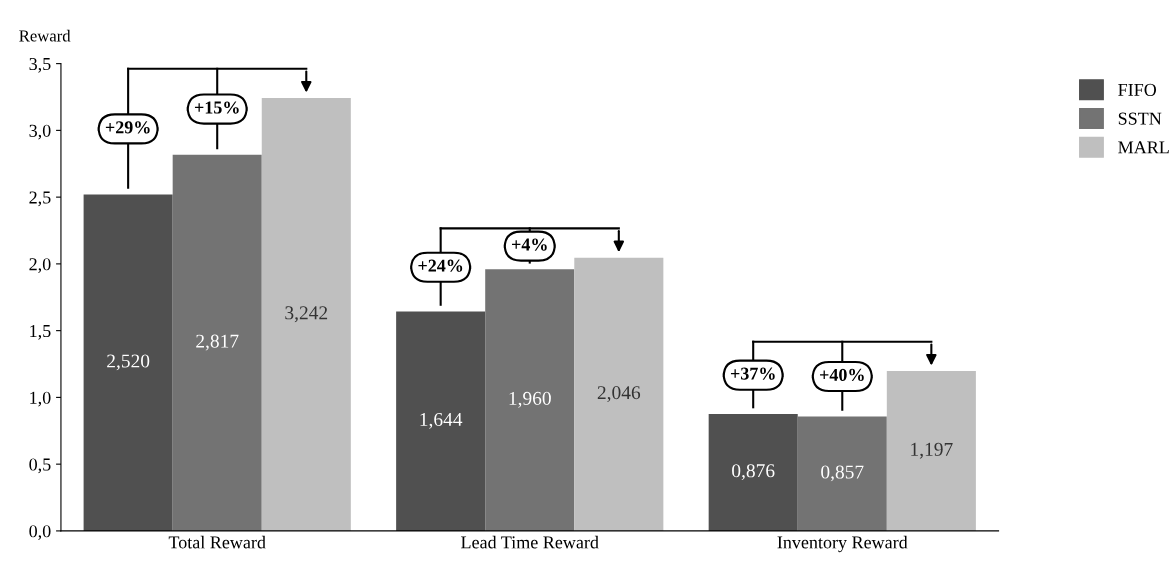 Image resolution: width=1172 pixels, height=563 pixels. Describe the element at coordinates (752, 373) in the screenshot. I see `annotation: +37%` at that location.